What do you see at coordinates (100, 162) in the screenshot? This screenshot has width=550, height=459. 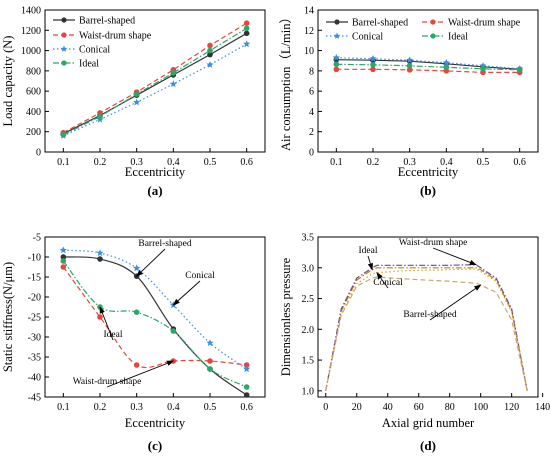 I see `x-tick-label: 0.2` at bounding box center [100, 162].